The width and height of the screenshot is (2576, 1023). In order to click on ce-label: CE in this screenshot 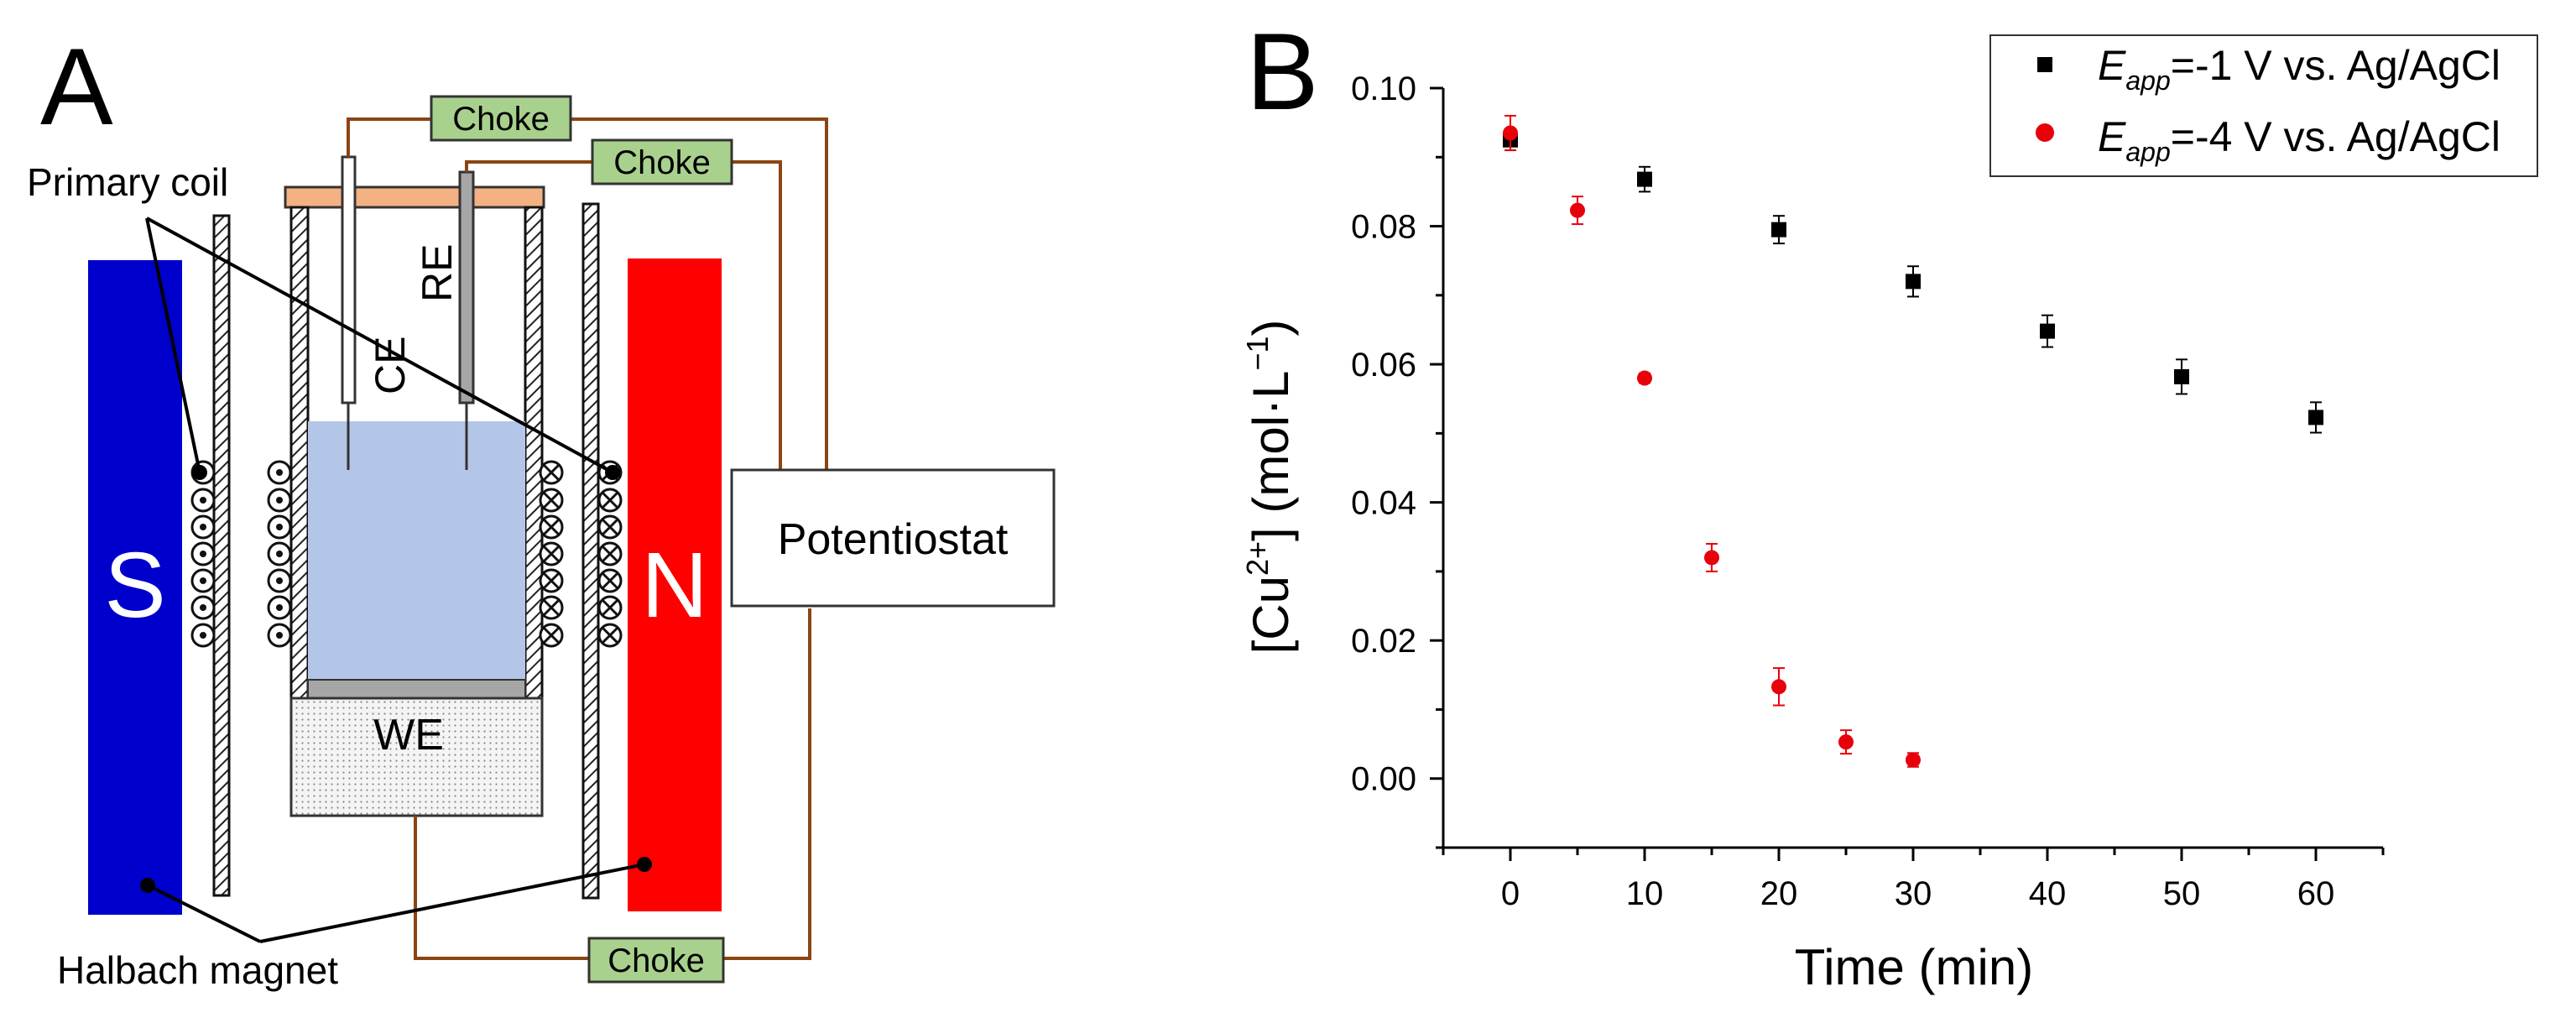, I will do `click(390, 366)`.